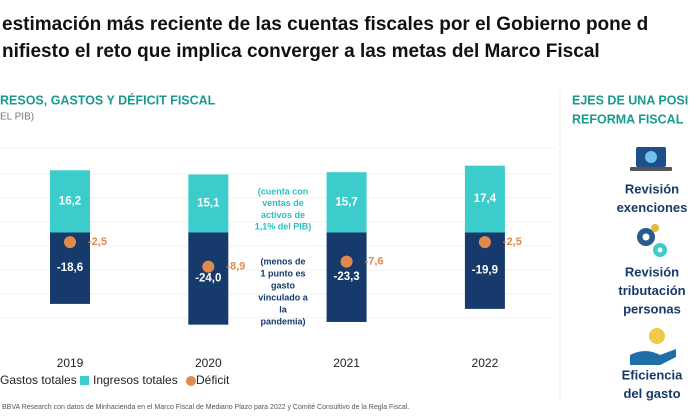  Describe the element at coordinates (283, 309) in the screenshot. I see `annotation: la` at that location.